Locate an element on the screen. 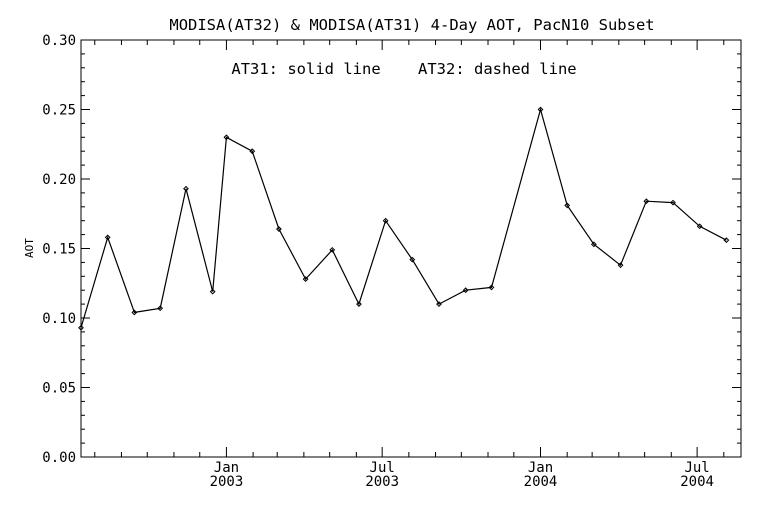 The height and width of the screenshot is (512, 768). y-tick-label: 0.25 is located at coordinates (59, 111).